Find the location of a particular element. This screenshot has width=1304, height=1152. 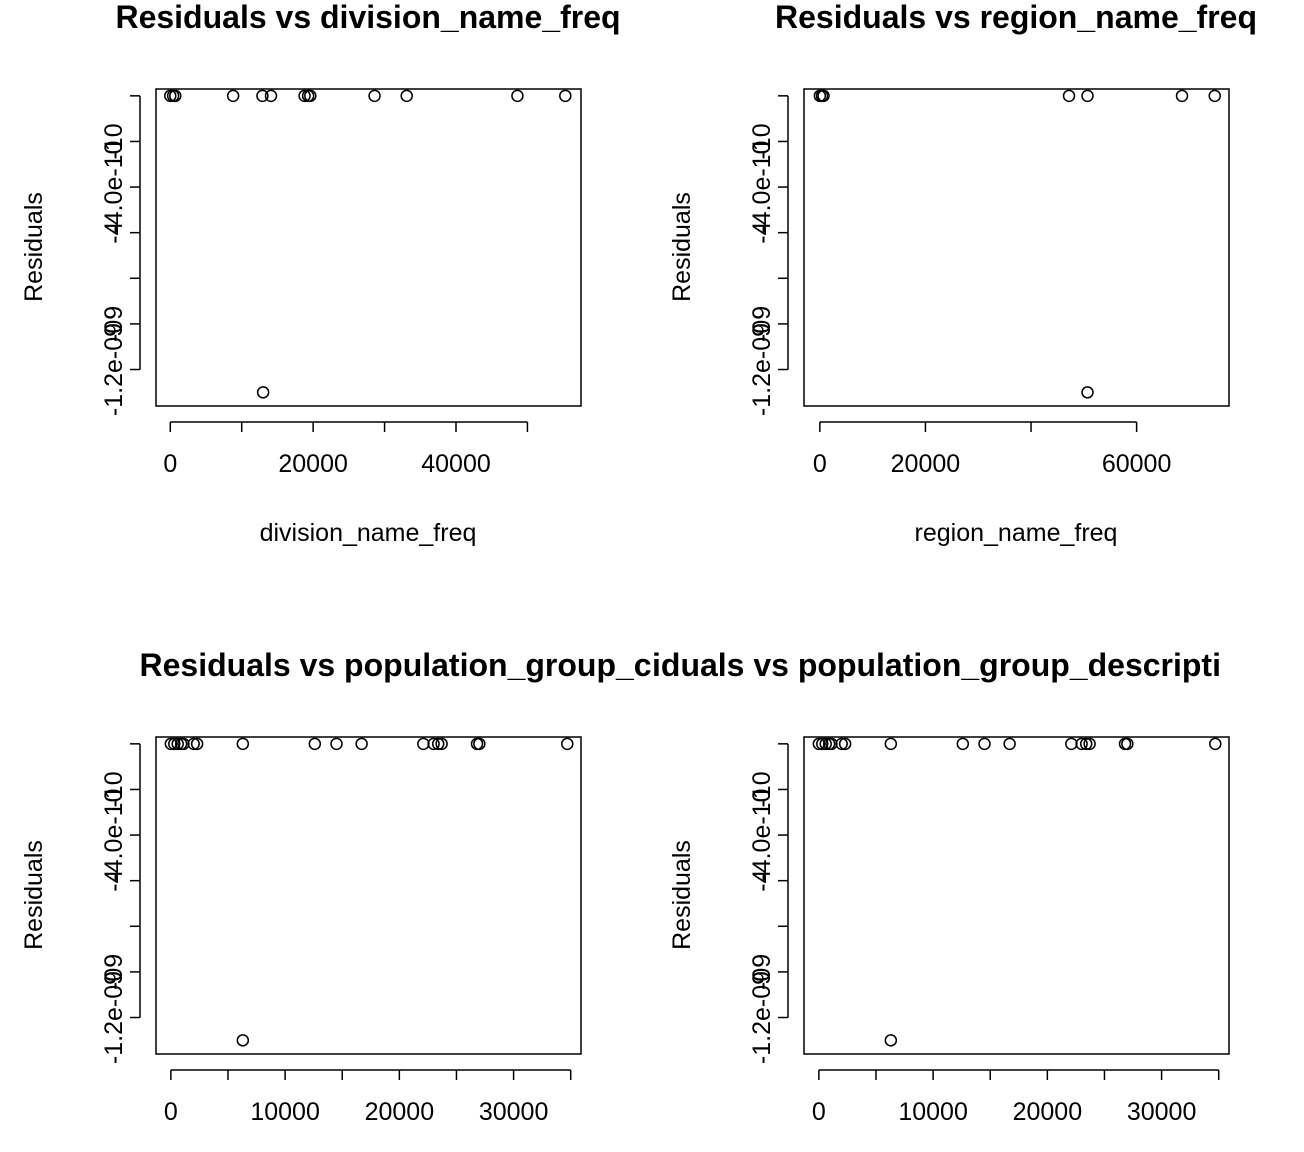

title-background is located at coordinates (978, 663).